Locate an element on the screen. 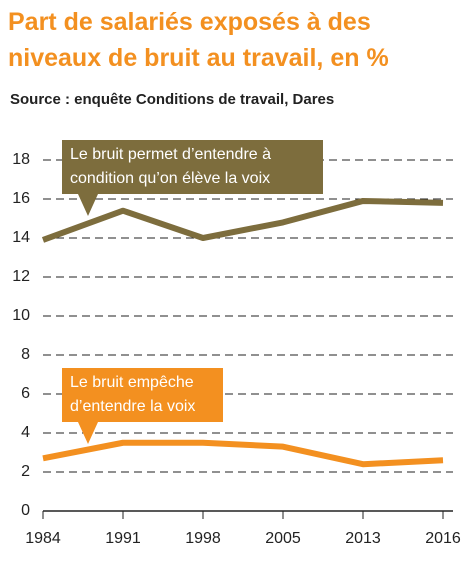 This screenshot has width=473, height=565. x-tick-label: 1984 is located at coordinates (43, 538).